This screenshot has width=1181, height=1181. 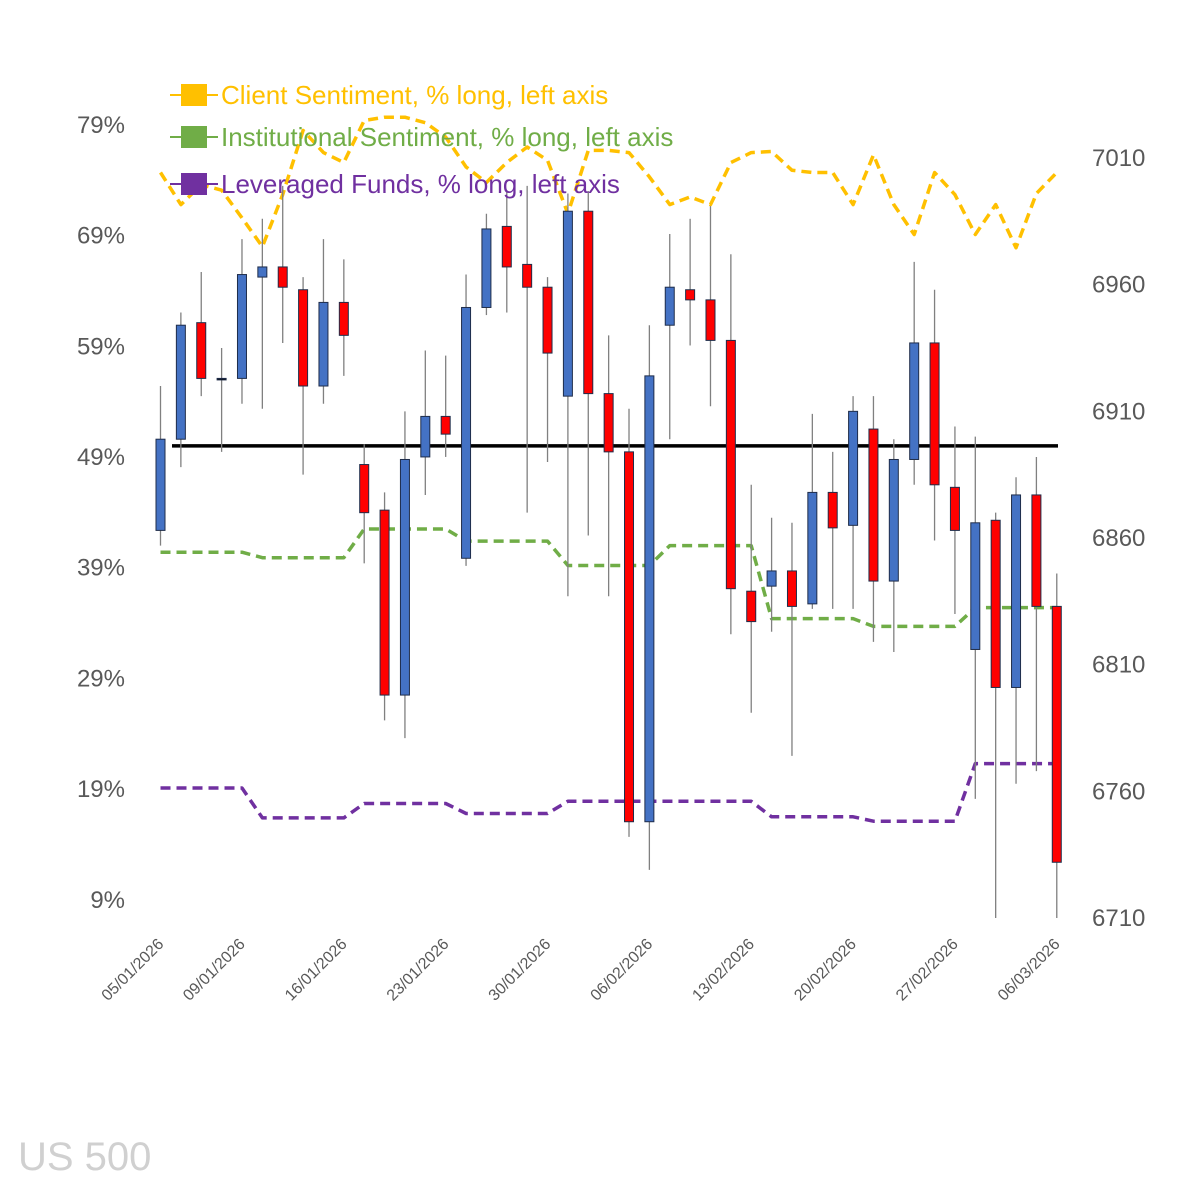 What do you see at coordinates (101, 346) in the screenshot?
I see `left-axis-tick-label: 59%` at bounding box center [101, 346].